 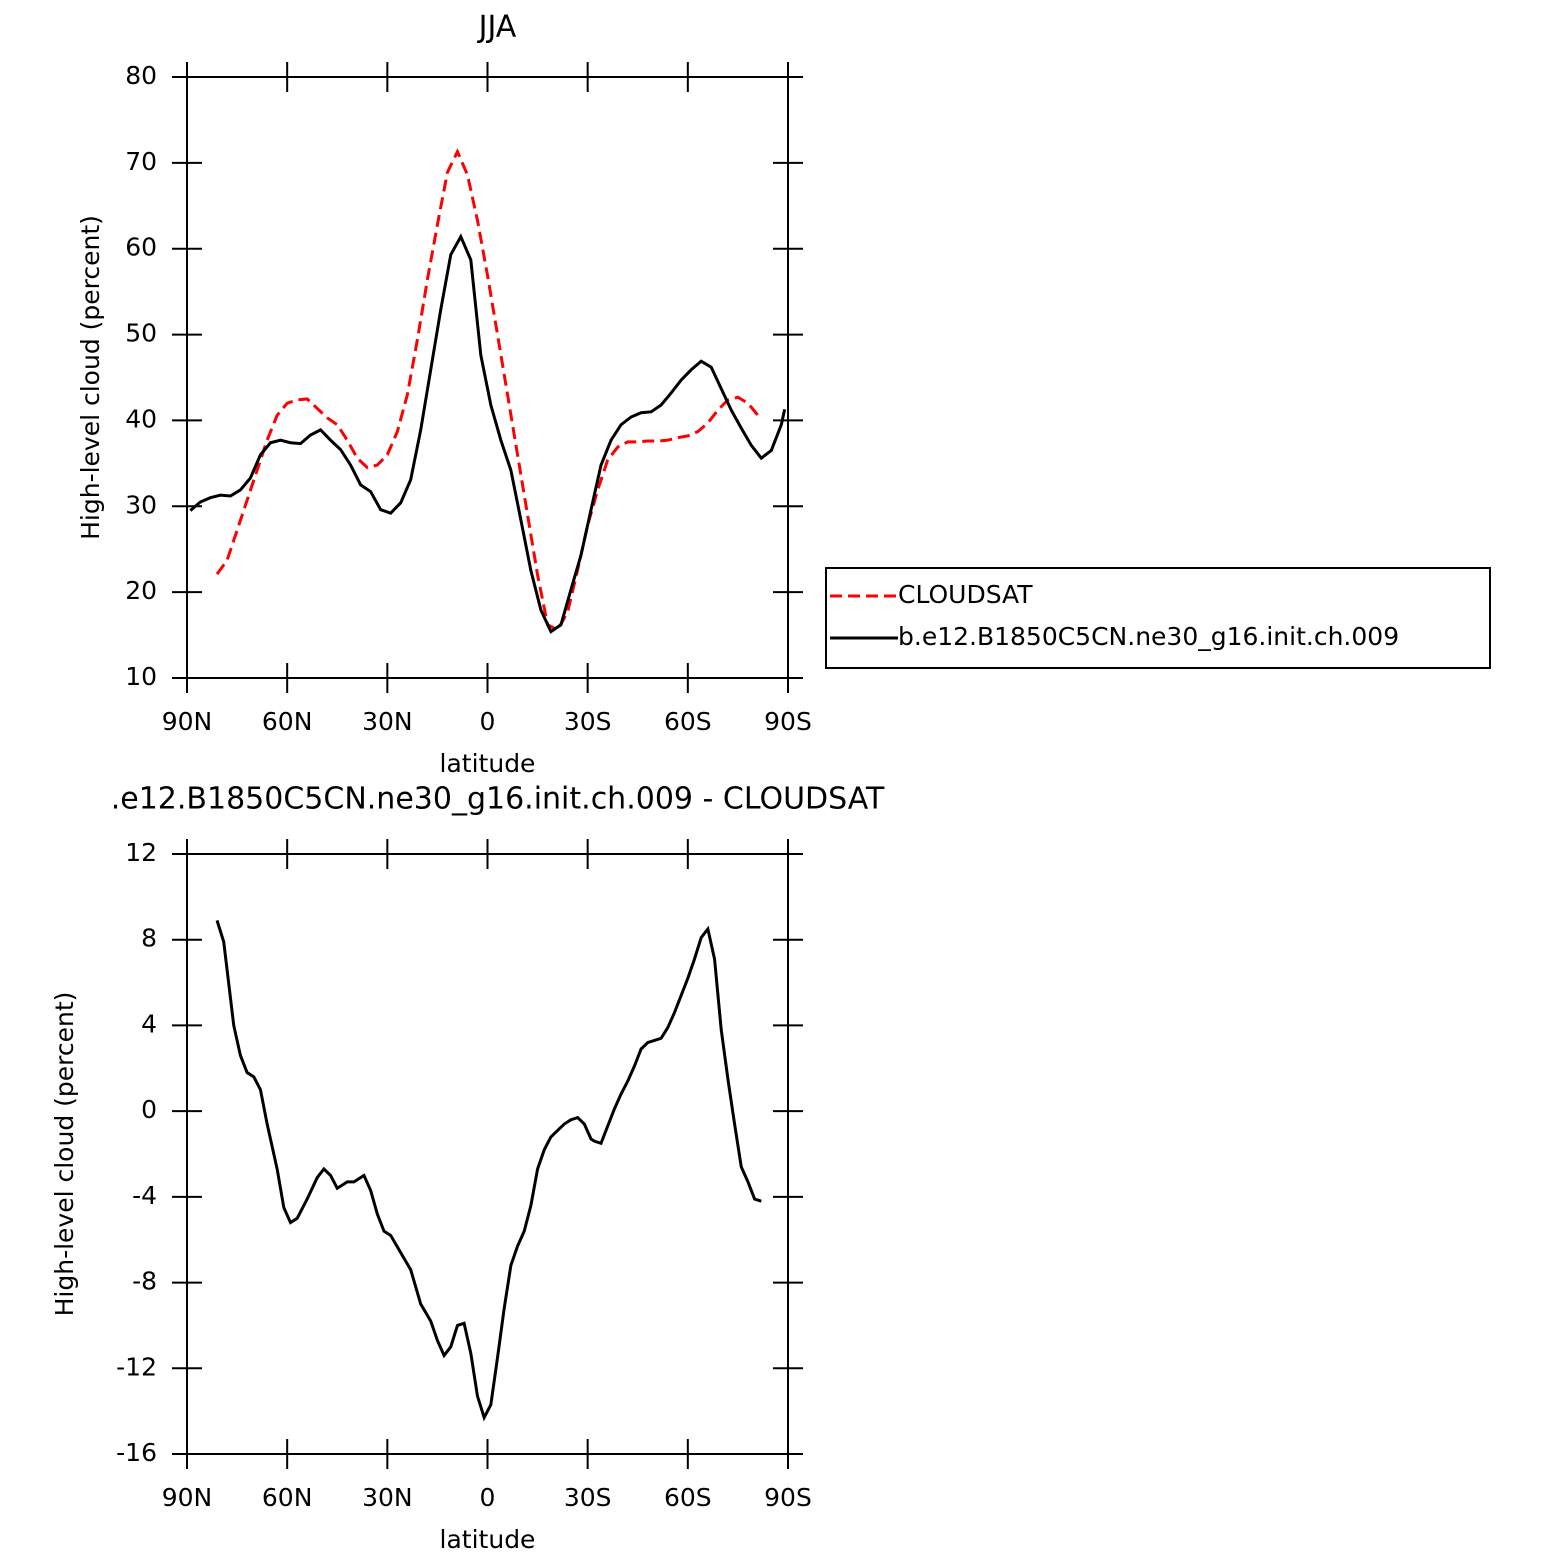 I want to click on y-tick-label: -16, so click(x=136, y=1452).